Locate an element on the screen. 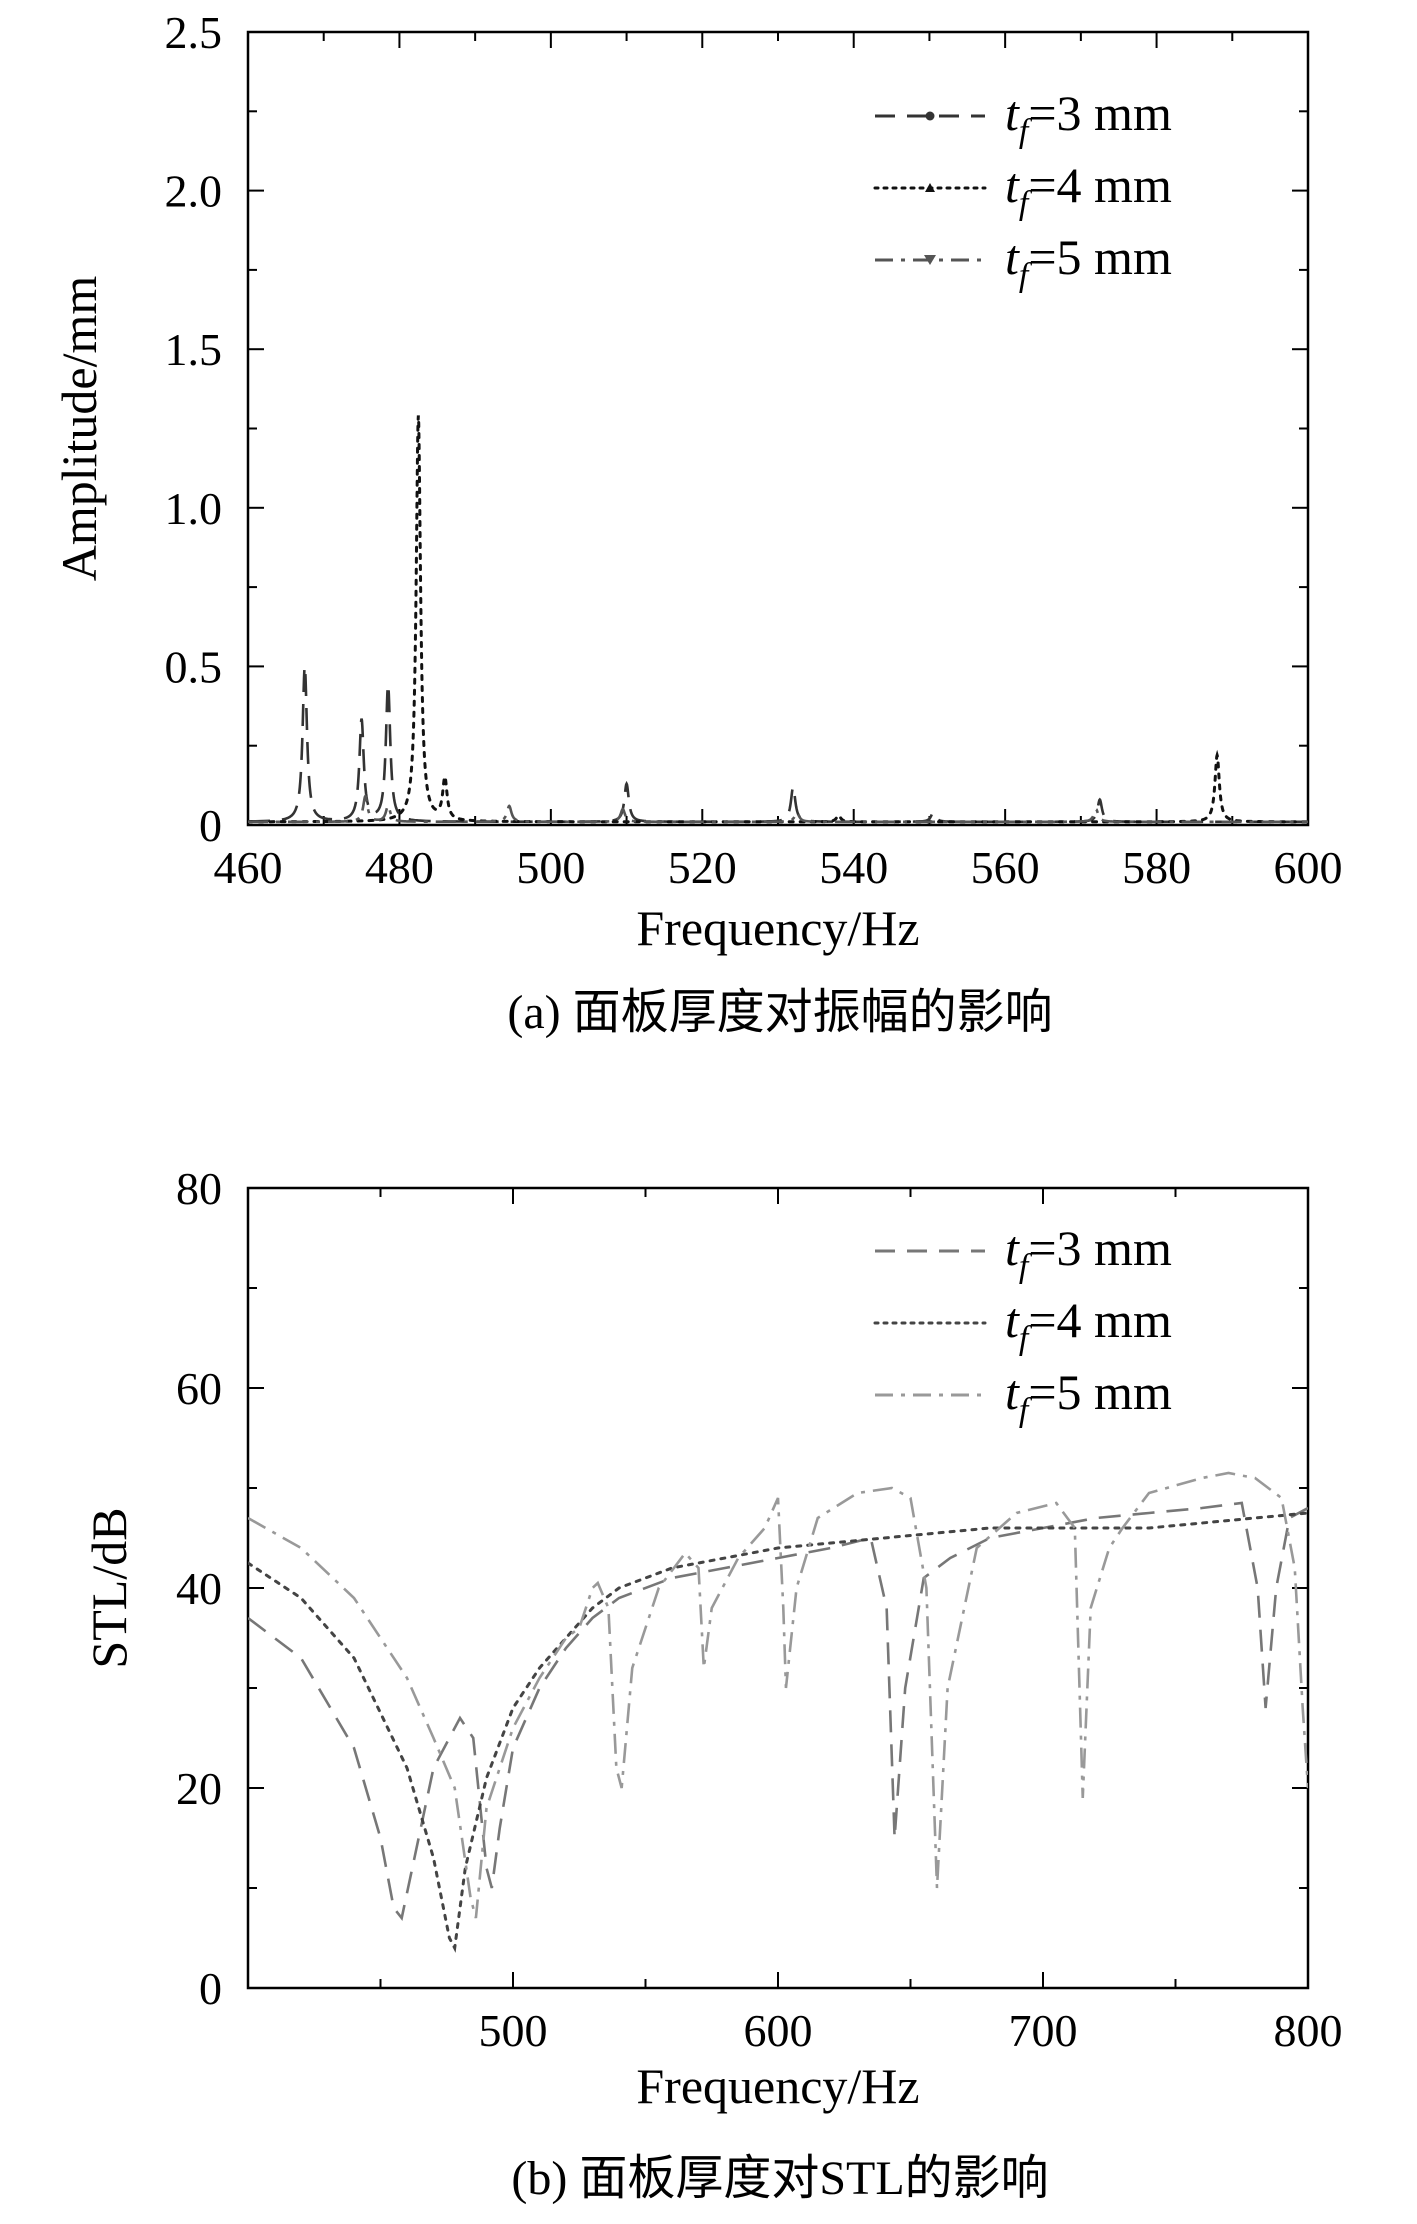 This screenshot has width=1417, height=2224. x-tick-label: 560 is located at coordinates (1005, 867).